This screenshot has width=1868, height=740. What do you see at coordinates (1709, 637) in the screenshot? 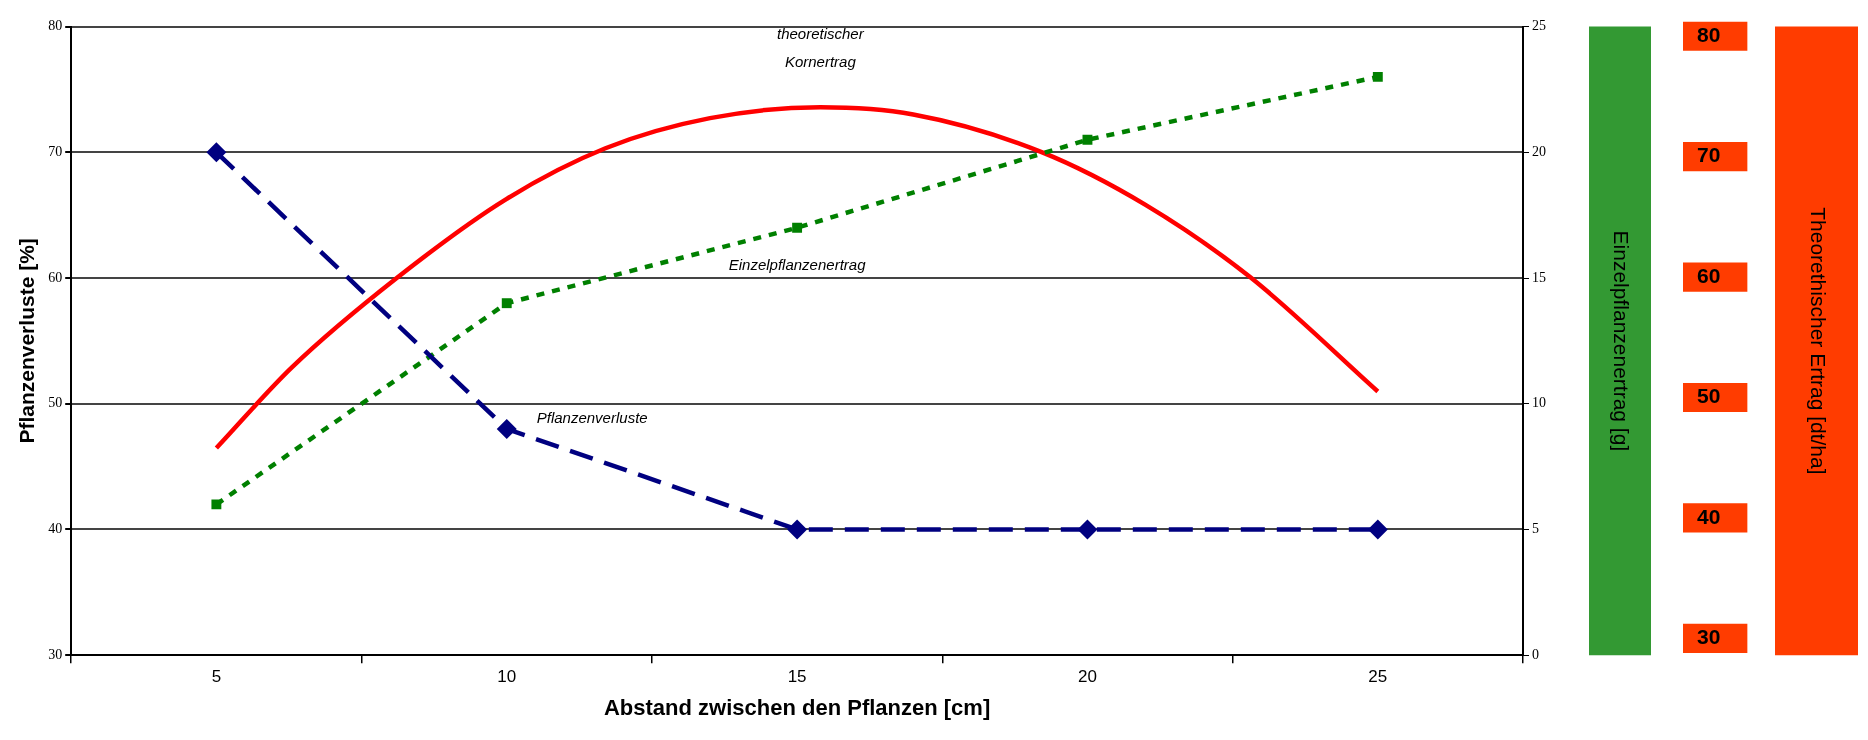
I see `y3-tick-label: 30` at bounding box center [1709, 637].